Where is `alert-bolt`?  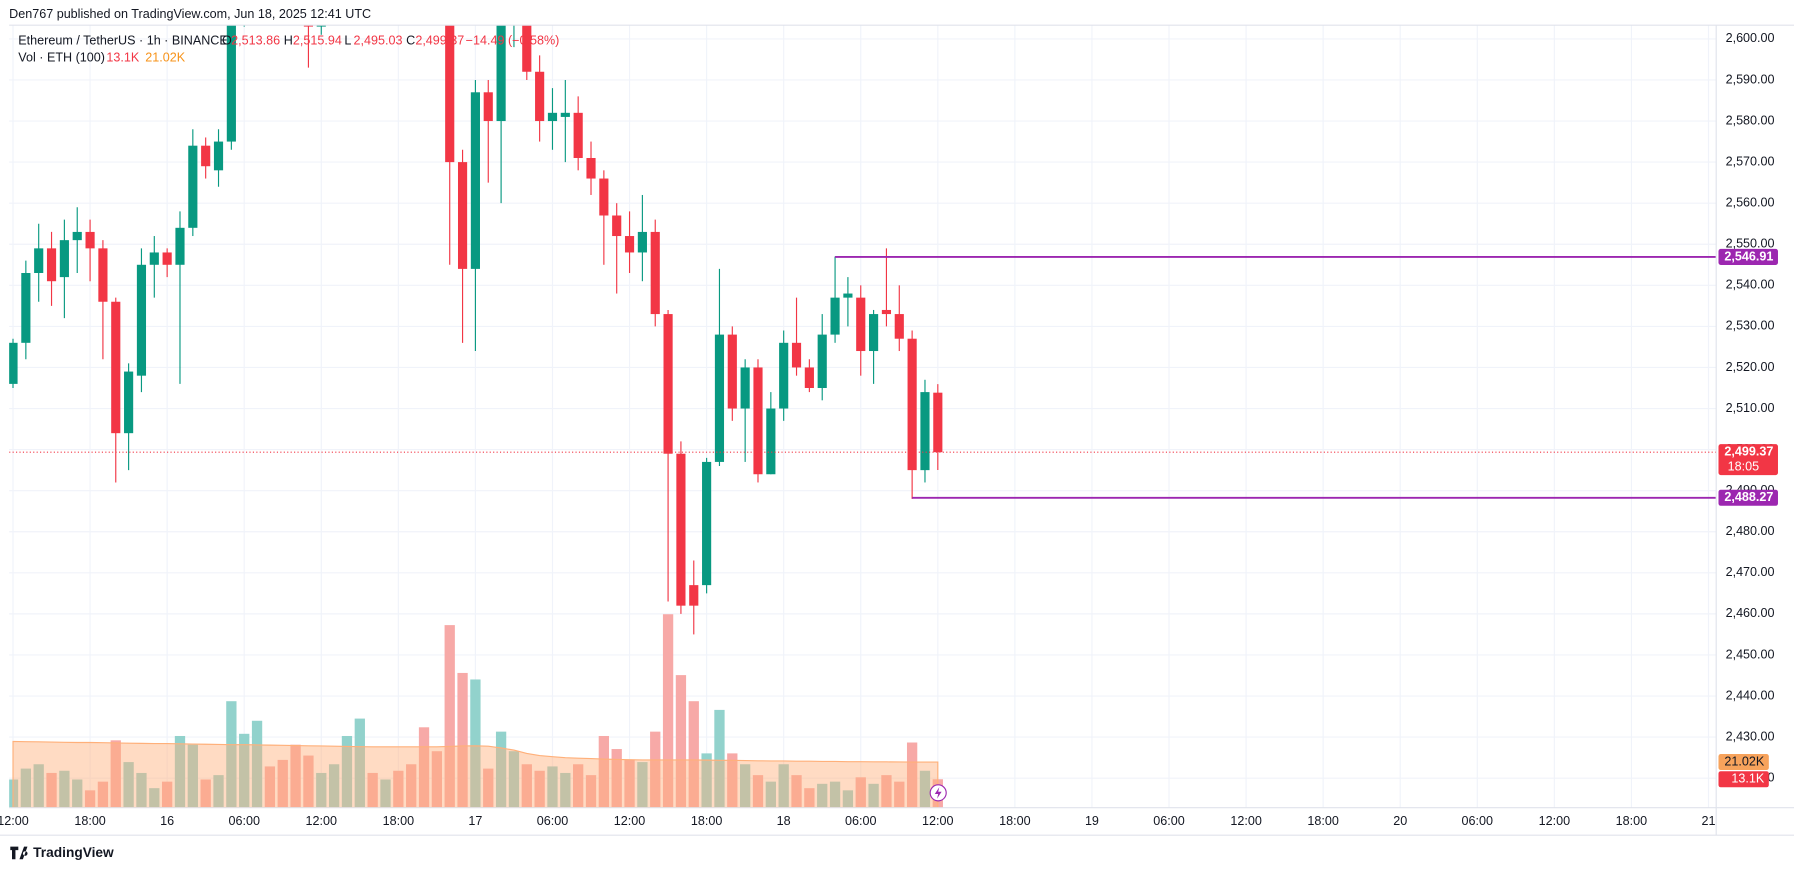
alert-bolt is located at coordinates (938, 793).